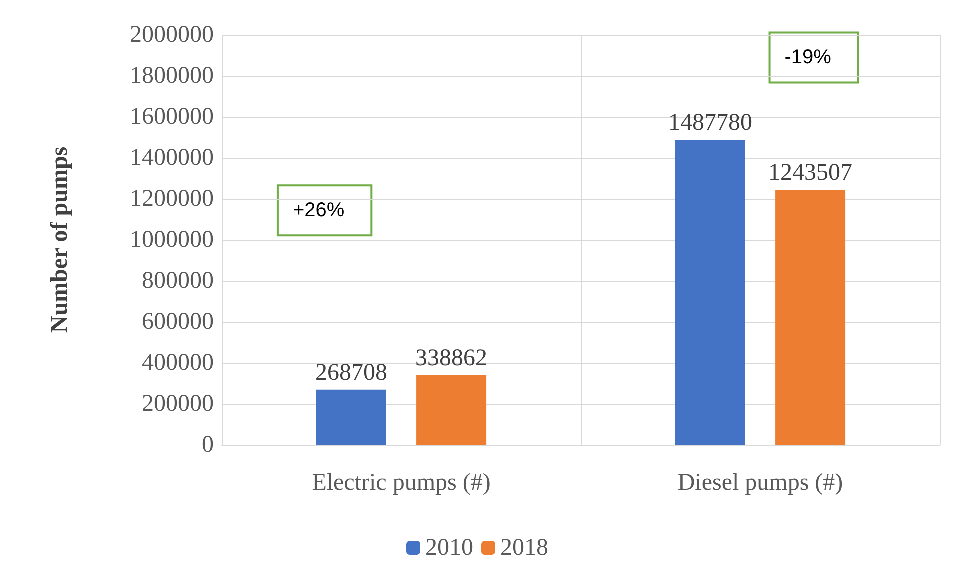  Describe the element at coordinates (178, 322) in the screenshot. I see `y-tick-label: 600000` at that location.